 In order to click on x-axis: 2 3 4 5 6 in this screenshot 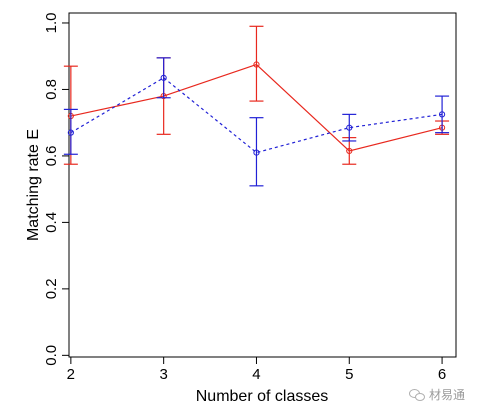, I will do `click(256, 370)`.